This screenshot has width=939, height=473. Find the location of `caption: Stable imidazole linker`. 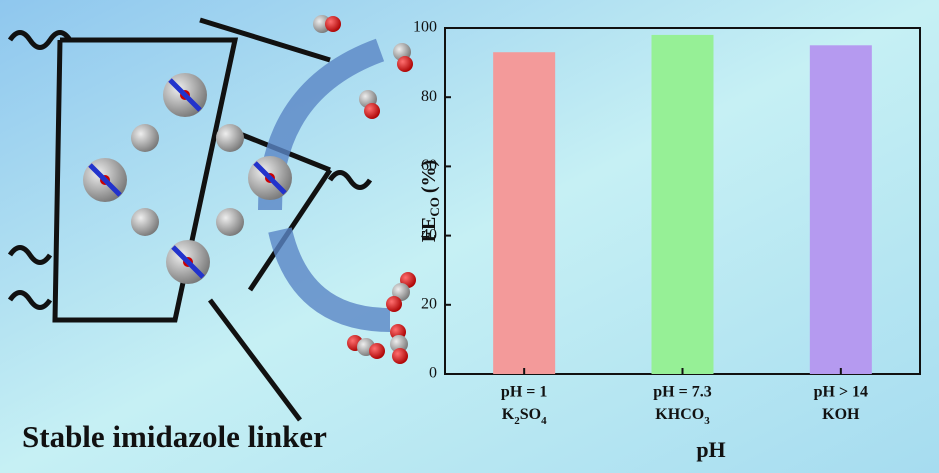

caption: Stable imidazole linker is located at coordinates (174, 436).